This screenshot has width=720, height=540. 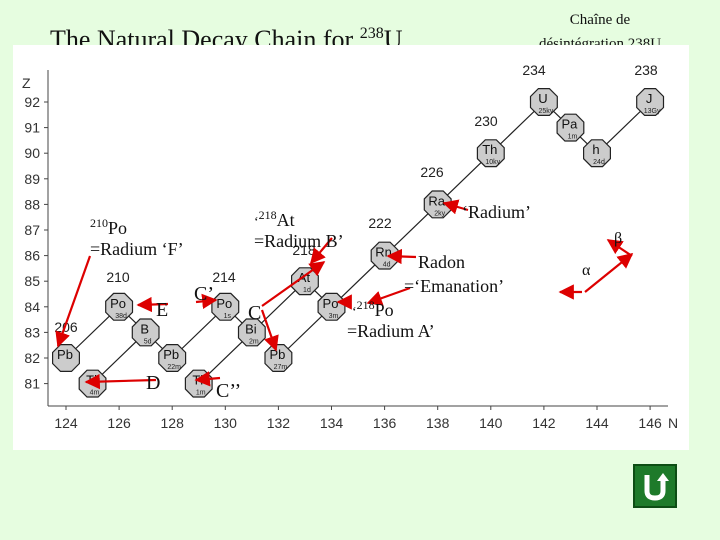 What do you see at coordinates (119, 423) in the screenshot?
I see `n-tick-label: 126` at bounding box center [119, 423].